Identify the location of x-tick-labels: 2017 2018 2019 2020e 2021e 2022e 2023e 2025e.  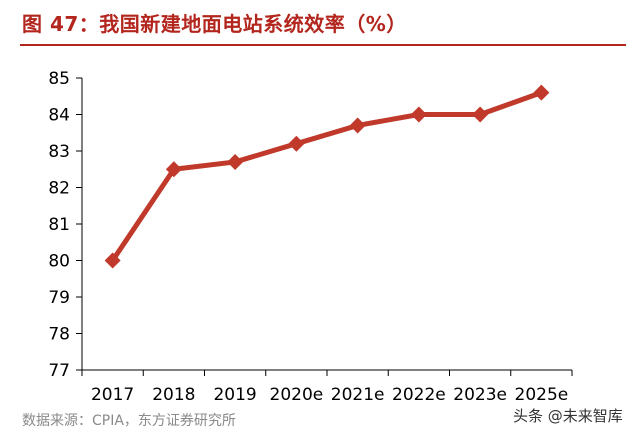
(329, 395).